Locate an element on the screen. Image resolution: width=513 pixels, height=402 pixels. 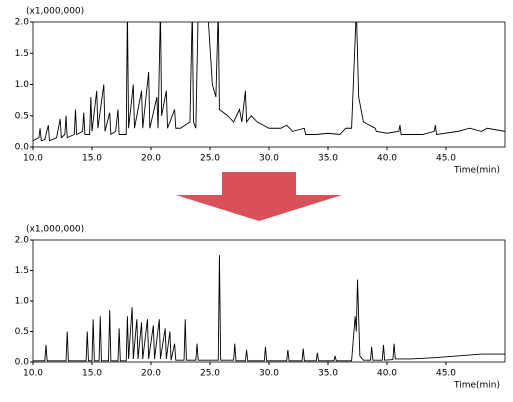
arrow is located at coordinates (259, 196).